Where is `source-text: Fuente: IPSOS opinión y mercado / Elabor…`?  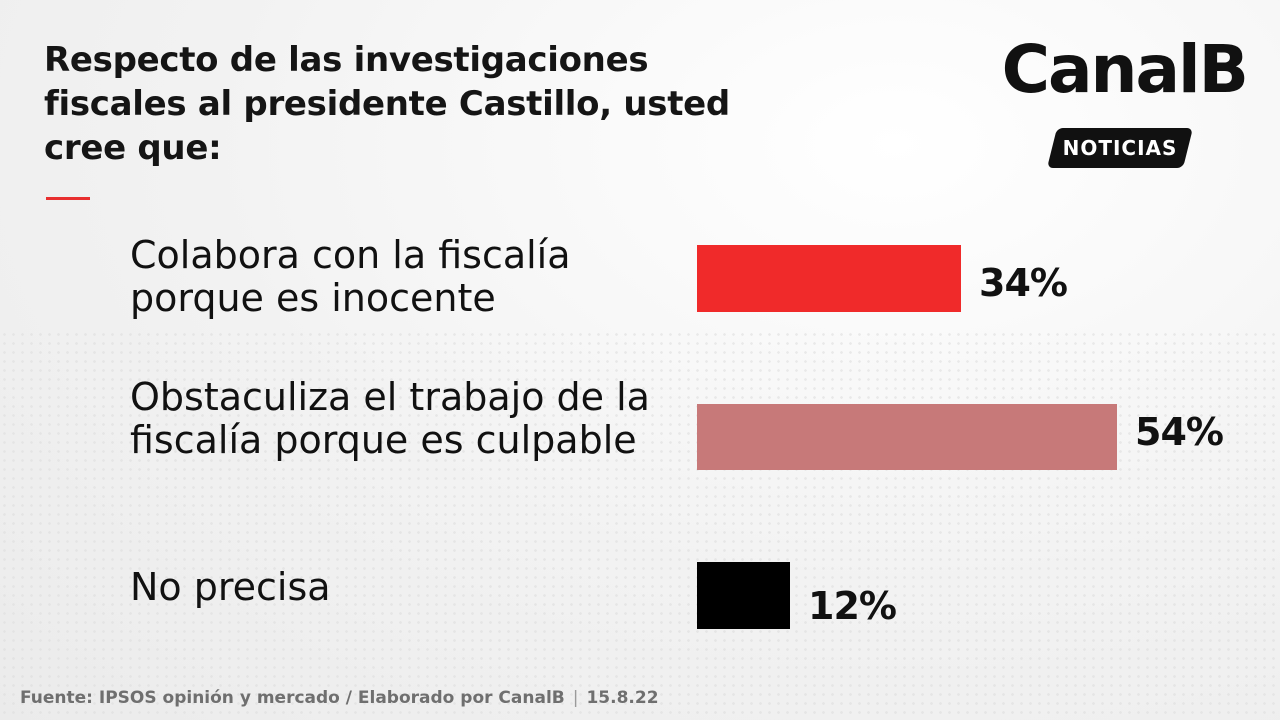
source-text: Fuente: IPSOS opinión y mercado / Elabor… is located at coordinates (292, 698).